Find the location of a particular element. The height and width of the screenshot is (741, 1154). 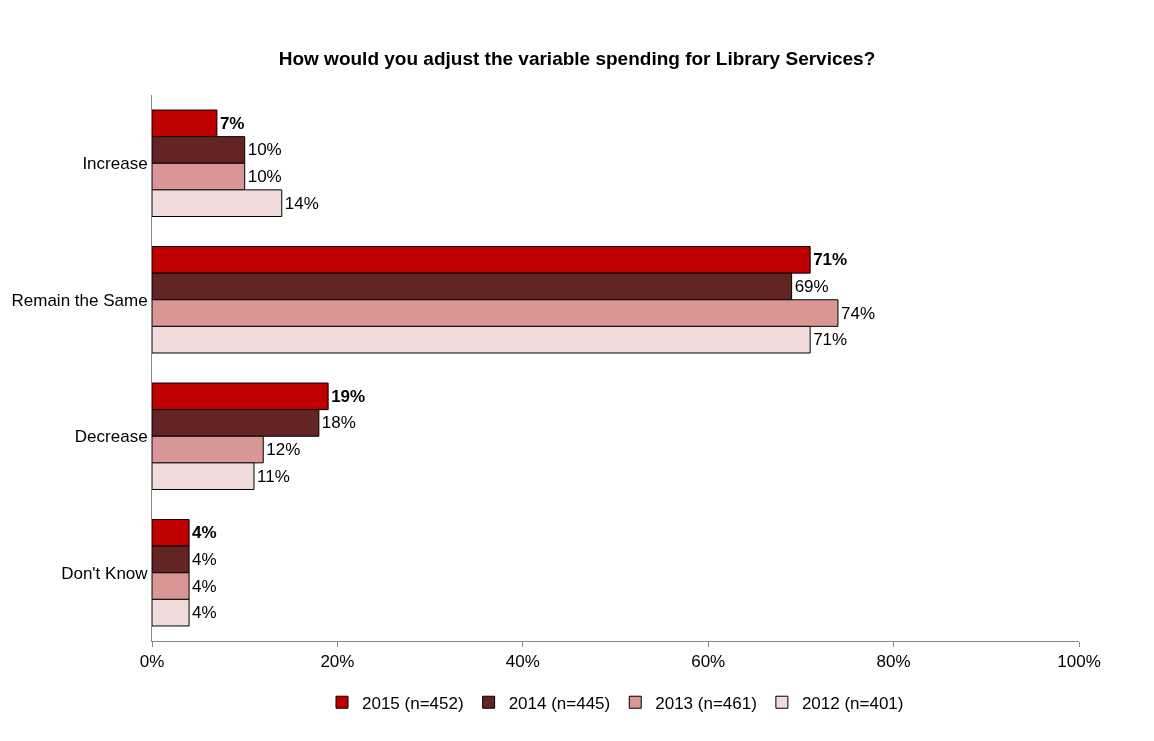

legend-label: 2015 (n=452) is located at coordinates (413, 703).